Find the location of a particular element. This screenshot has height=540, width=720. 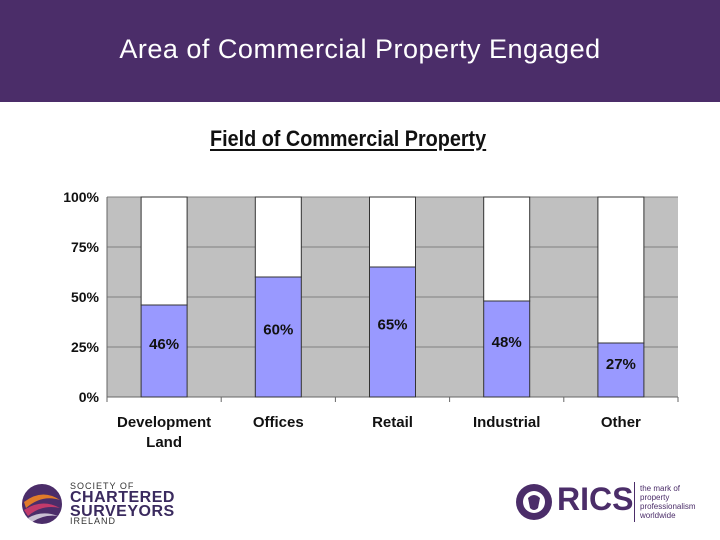

scs-line4: IRELAND is located at coordinates (93, 521).